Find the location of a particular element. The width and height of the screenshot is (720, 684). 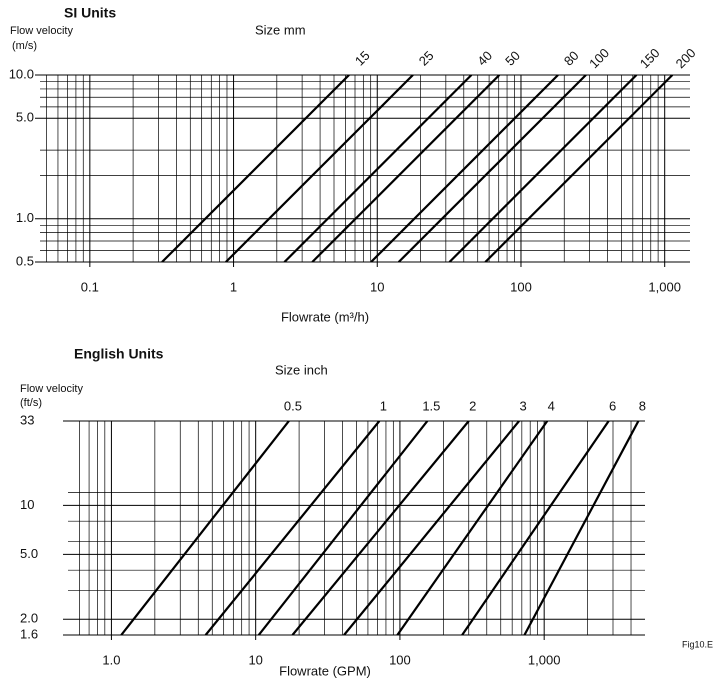

y-tick-label: 33 is located at coordinates (27, 419).